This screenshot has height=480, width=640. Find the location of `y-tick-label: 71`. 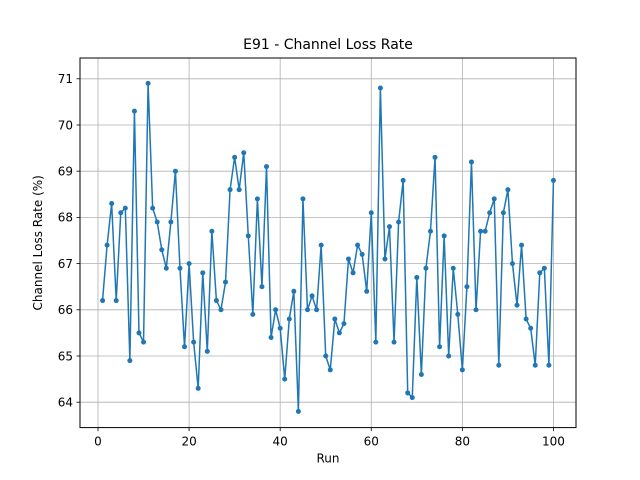

y-tick-label: 71 is located at coordinates (65, 79).